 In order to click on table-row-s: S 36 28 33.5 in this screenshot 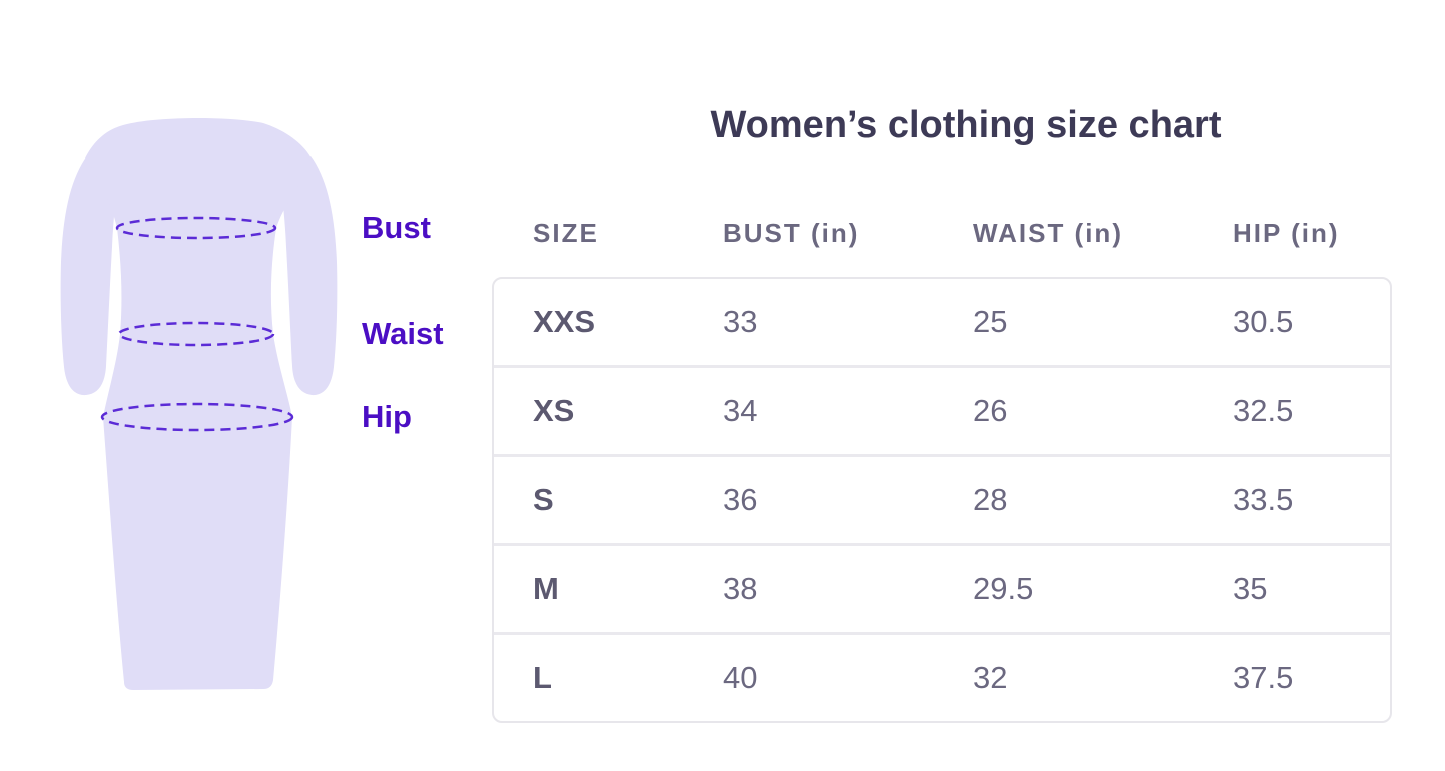, I will do `click(942, 498)`.